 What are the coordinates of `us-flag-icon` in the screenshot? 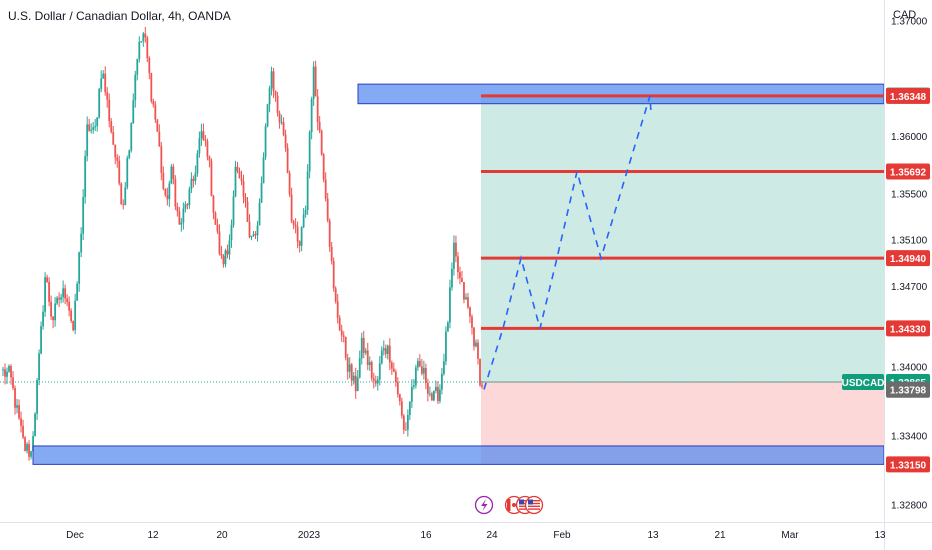 It's located at (534, 505).